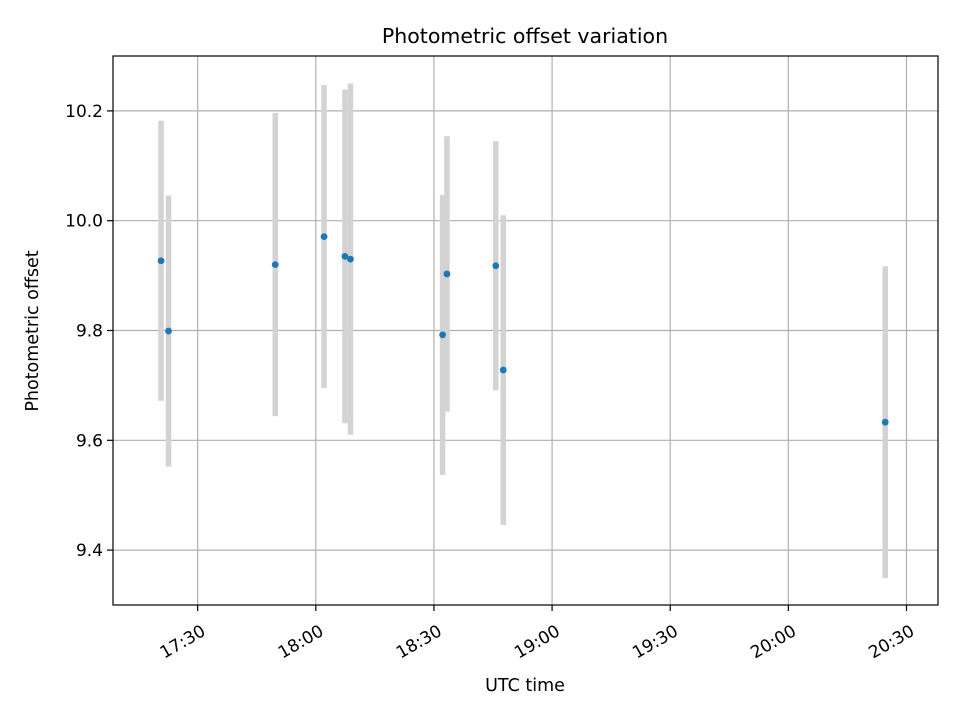 This screenshot has width=960, height=720. I want to click on y-tick-label: 9.6, so click(89, 441).